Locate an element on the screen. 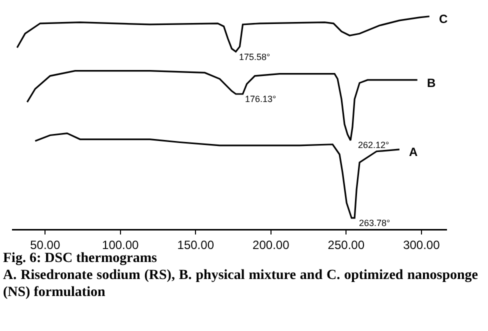 The width and height of the screenshot is (488, 331). text: Fig. 6: DSC thermograms is located at coordinates (80, 258).